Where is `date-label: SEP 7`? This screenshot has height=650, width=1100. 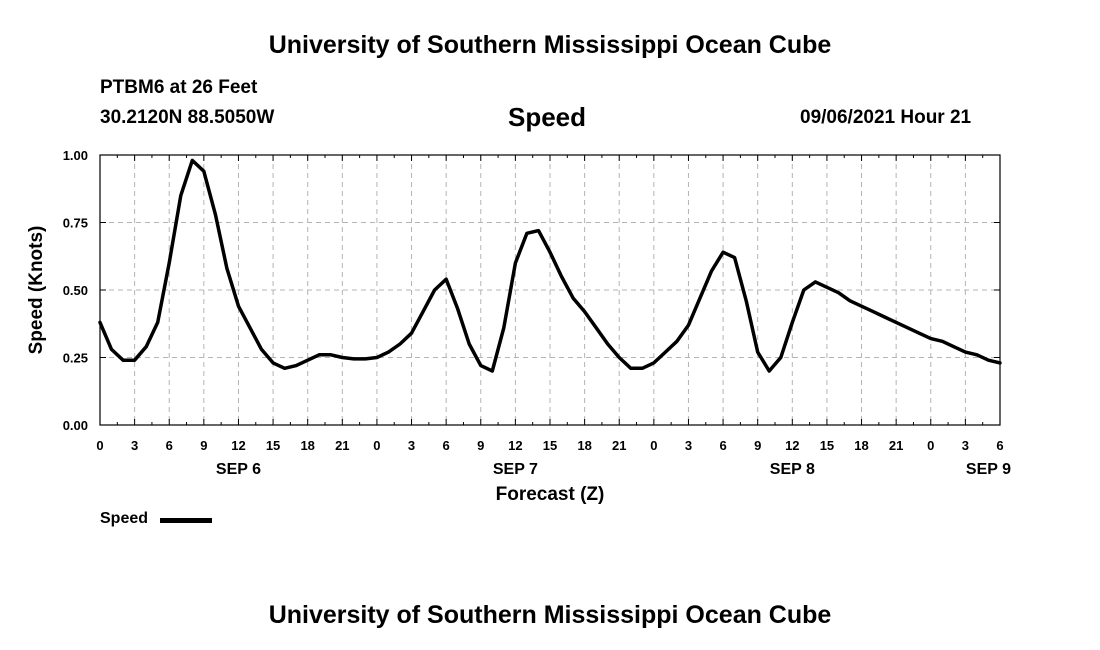 date-label: SEP 7 is located at coordinates (515, 469).